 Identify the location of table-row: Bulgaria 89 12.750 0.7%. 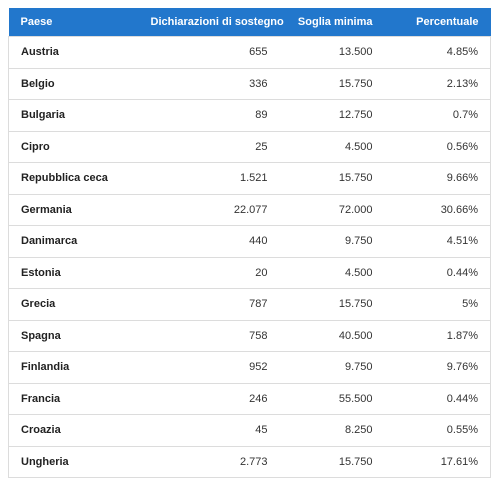
(249, 115).